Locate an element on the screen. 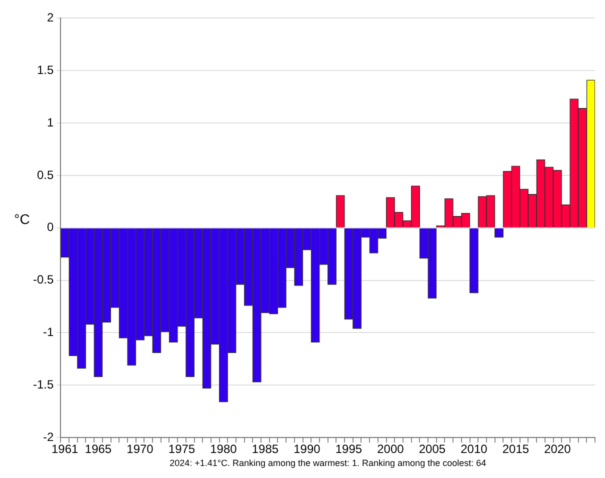 This screenshot has width=605, height=478. x-tick-label: 1970 is located at coordinates (140, 449).